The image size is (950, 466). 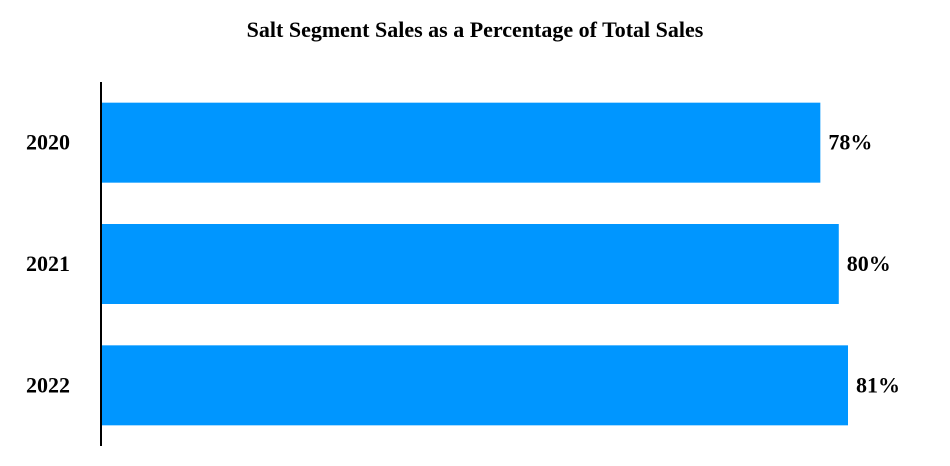 I want to click on value-label: 81%, so click(x=878, y=384).